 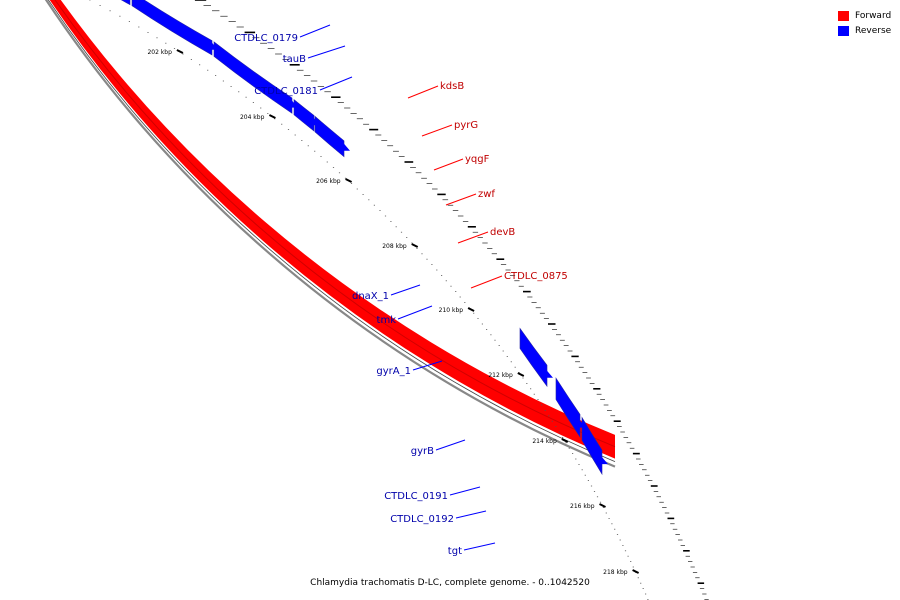 I want to click on legend-item-reverse: Reverse, so click(x=864, y=30).